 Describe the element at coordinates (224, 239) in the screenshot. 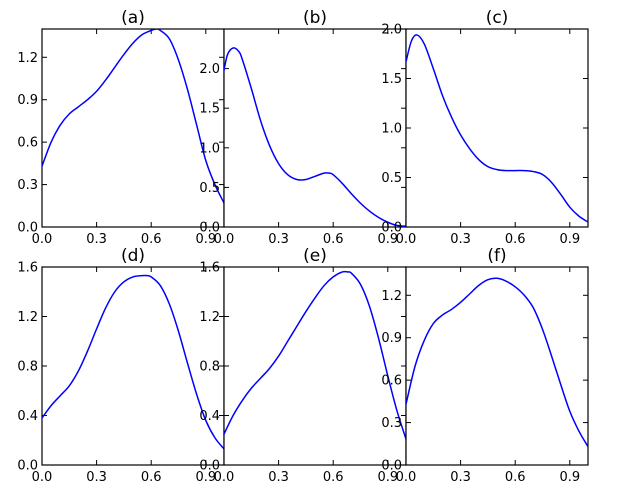

I see `x-tick-label-b-0: 0.0` at that location.